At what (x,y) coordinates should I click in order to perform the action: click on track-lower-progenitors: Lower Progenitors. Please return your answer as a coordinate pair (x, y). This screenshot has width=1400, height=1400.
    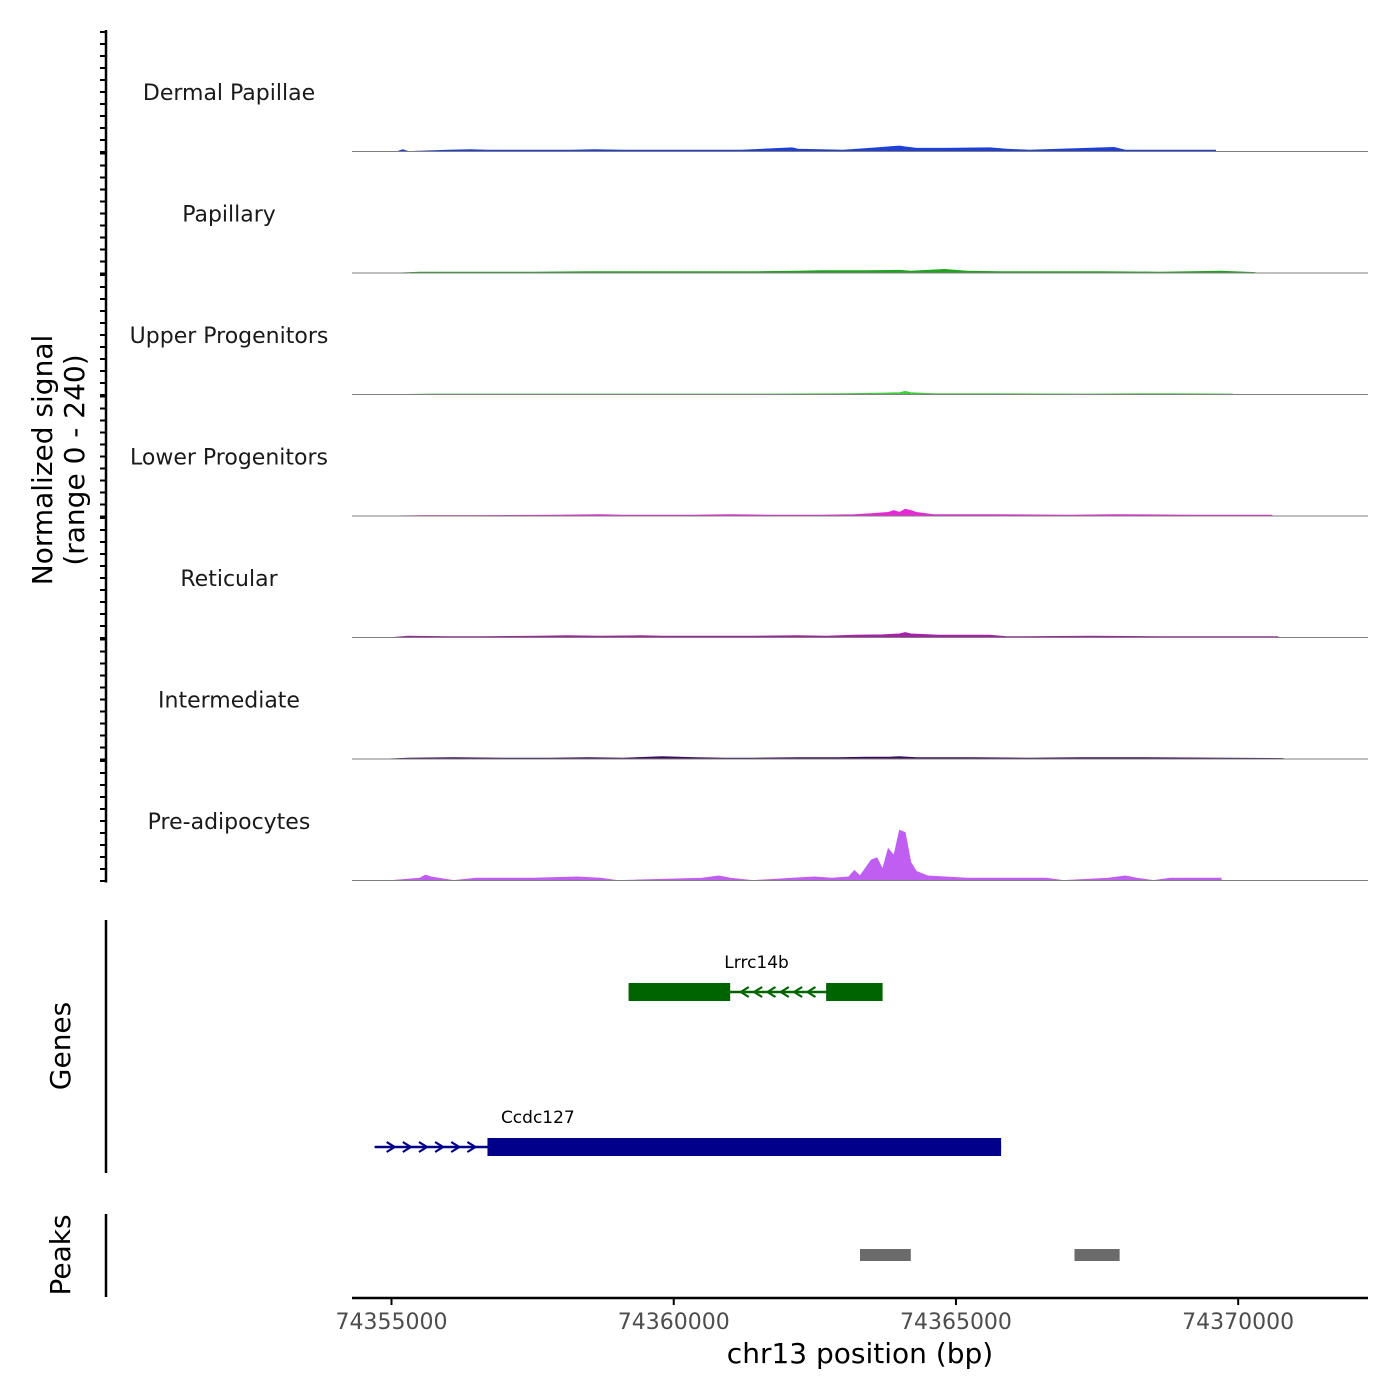
    Looking at the image, I should click on (749, 481).